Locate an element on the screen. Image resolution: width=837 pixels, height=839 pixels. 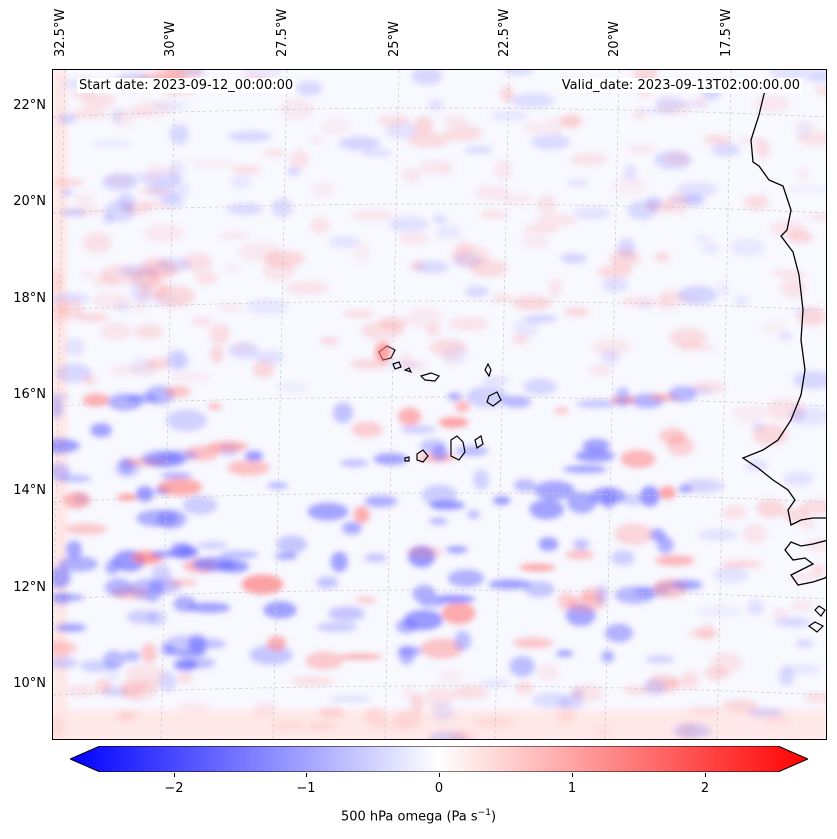
lon-label-32-5w: 32.5°W is located at coordinates (60, 32).